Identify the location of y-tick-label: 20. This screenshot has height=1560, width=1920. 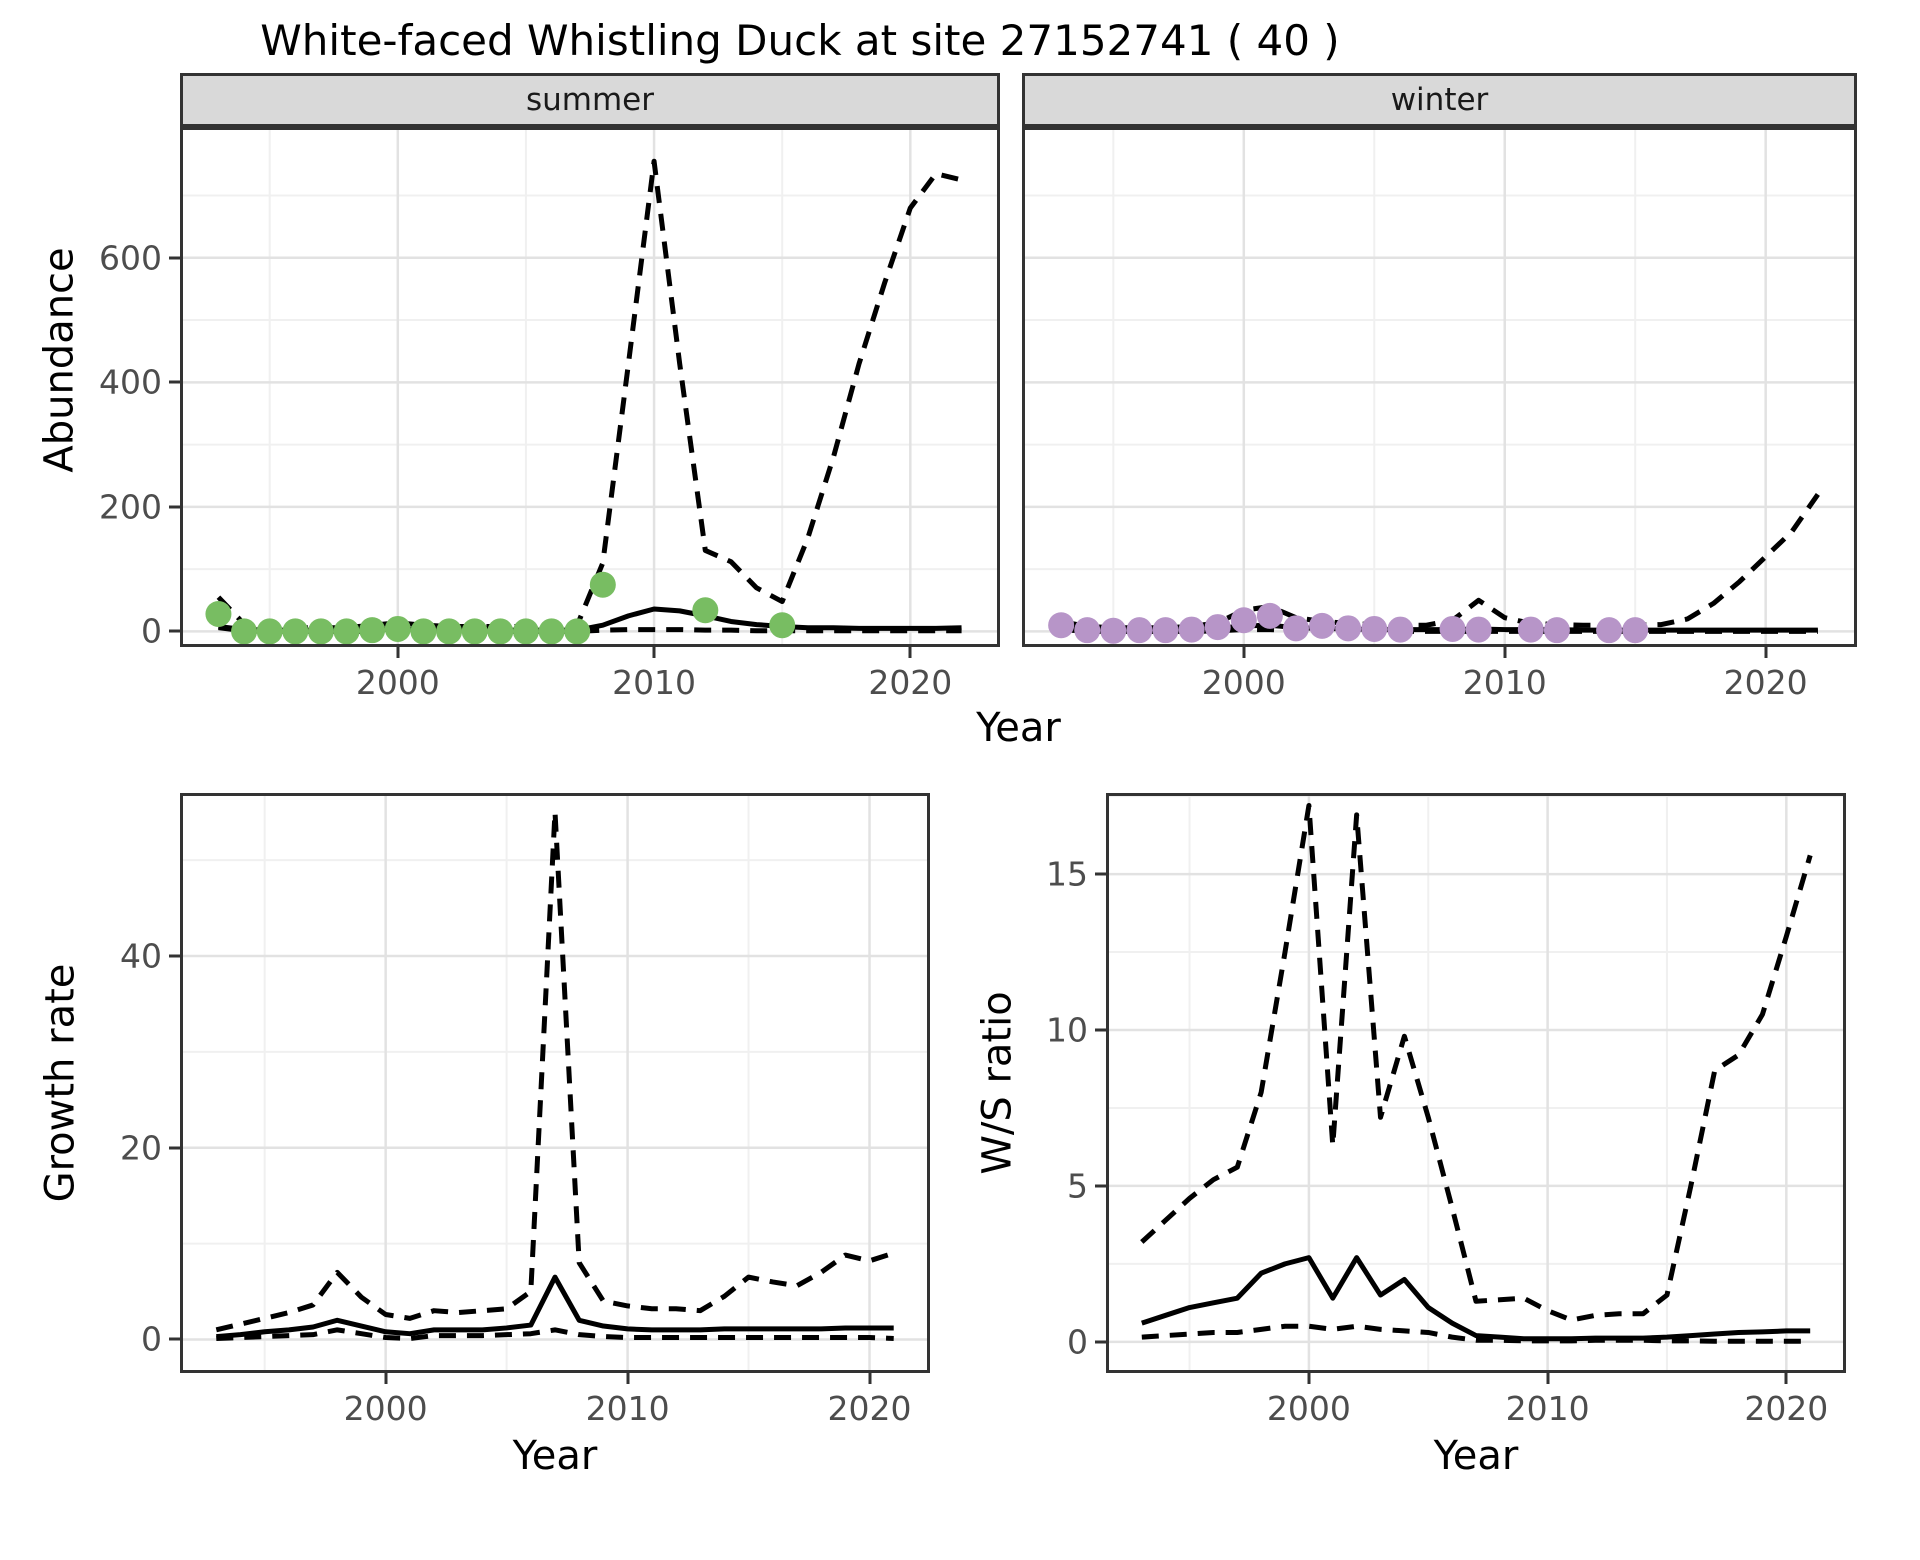
(141, 1148).